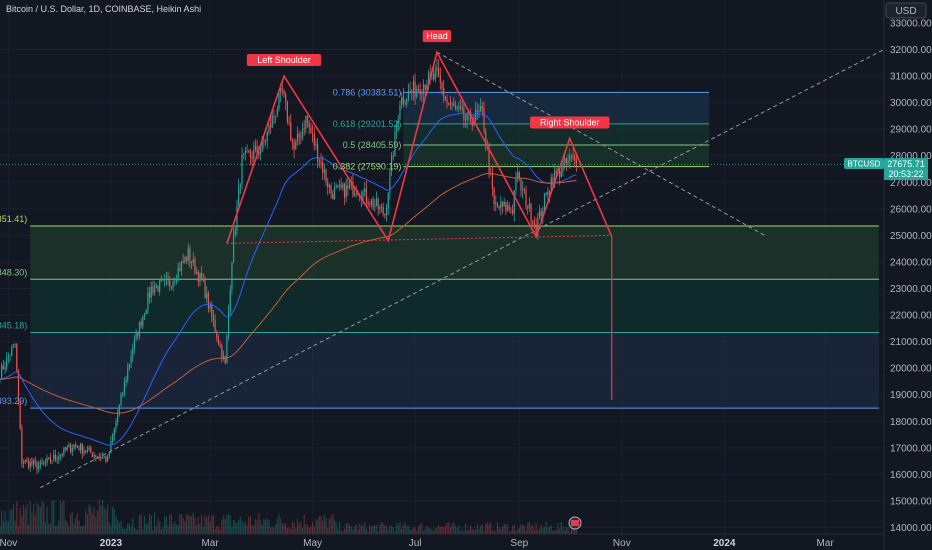 Image resolution: width=932 pixels, height=550 pixels. What do you see at coordinates (419, 239) in the screenshot?
I see `neckline` at bounding box center [419, 239].